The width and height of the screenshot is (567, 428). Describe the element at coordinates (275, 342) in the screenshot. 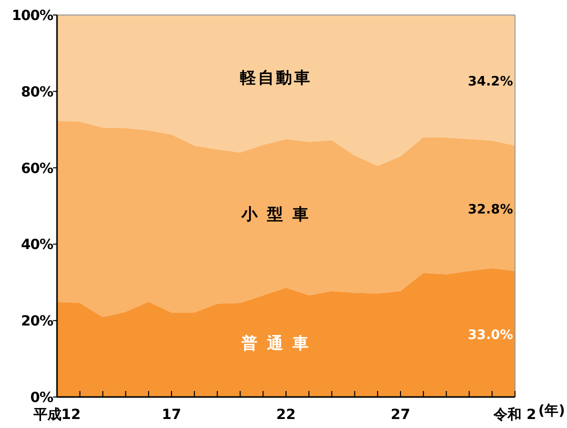

I see `series-label: 普 通 車` at that location.